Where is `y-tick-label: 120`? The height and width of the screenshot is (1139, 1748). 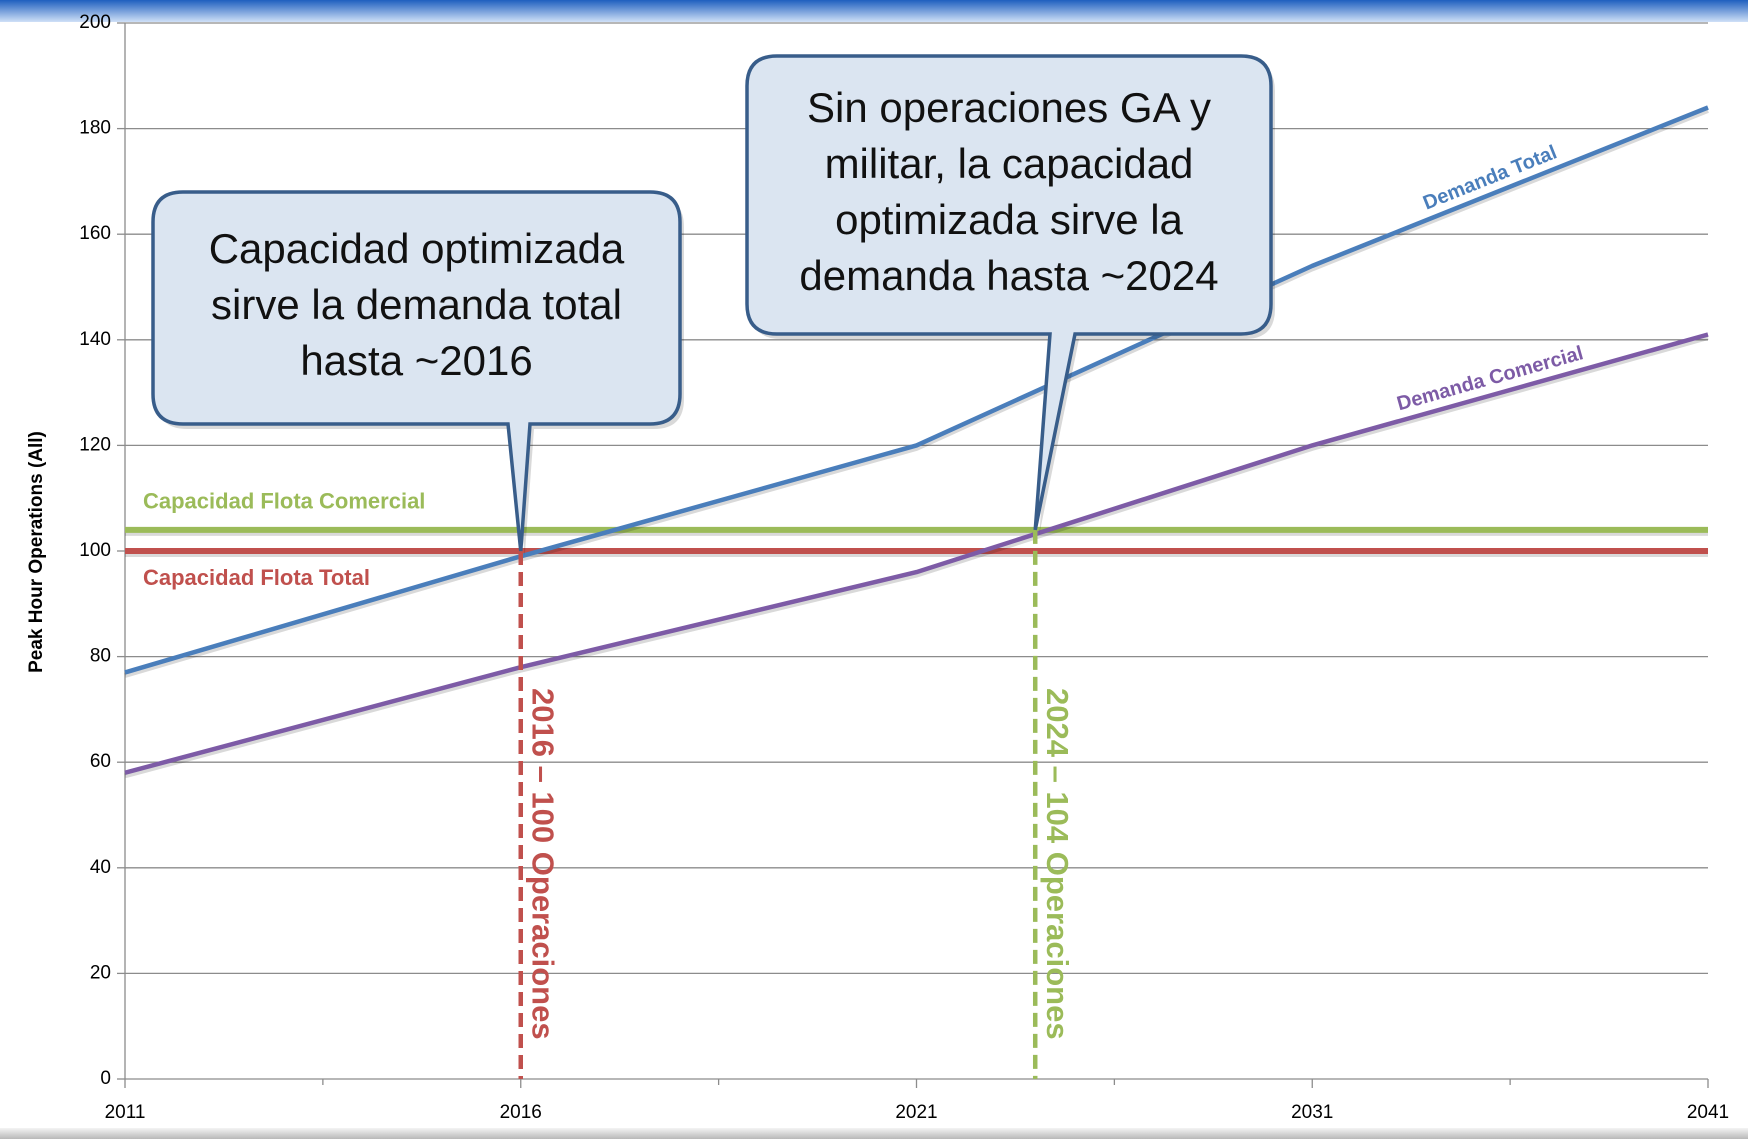
y-tick-label: 120 is located at coordinates (95, 444).